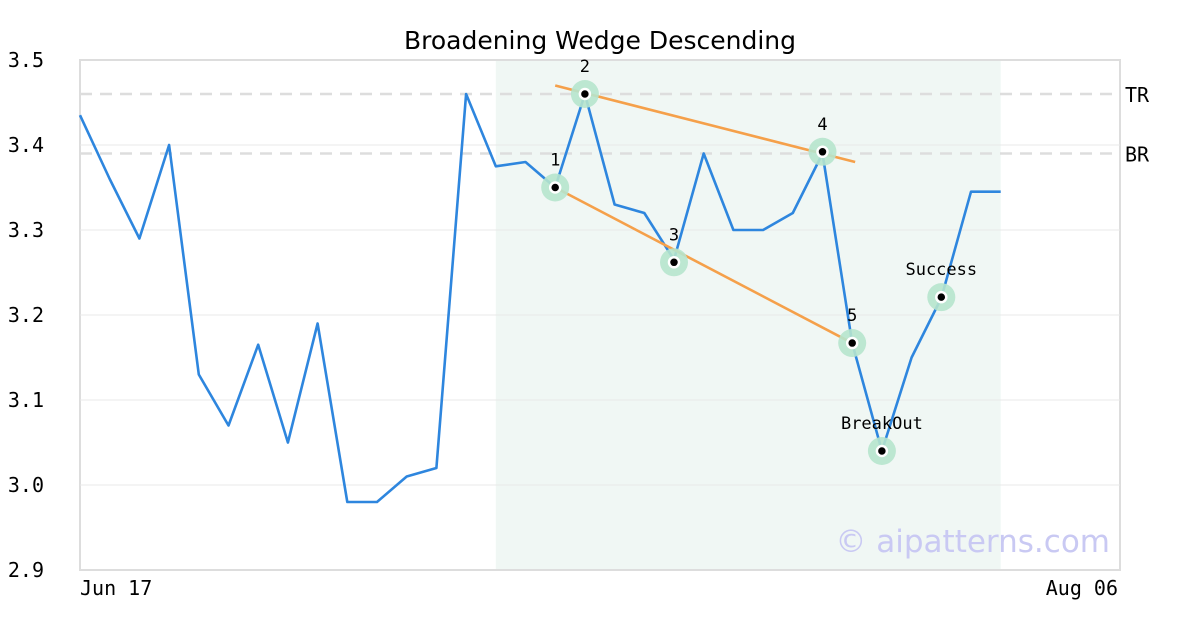 The height and width of the screenshot is (630, 1200). Describe the element at coordinates (555, 161) in the screenshot. I see `point-label: 1` at that location.